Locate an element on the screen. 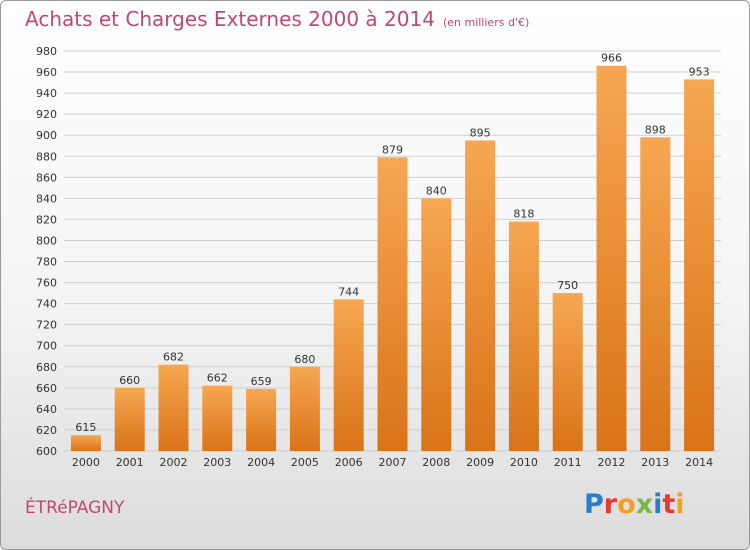 This screenshot has width=750, height=550. x-tick-label: 2006 is located at coordinates (349, 462).